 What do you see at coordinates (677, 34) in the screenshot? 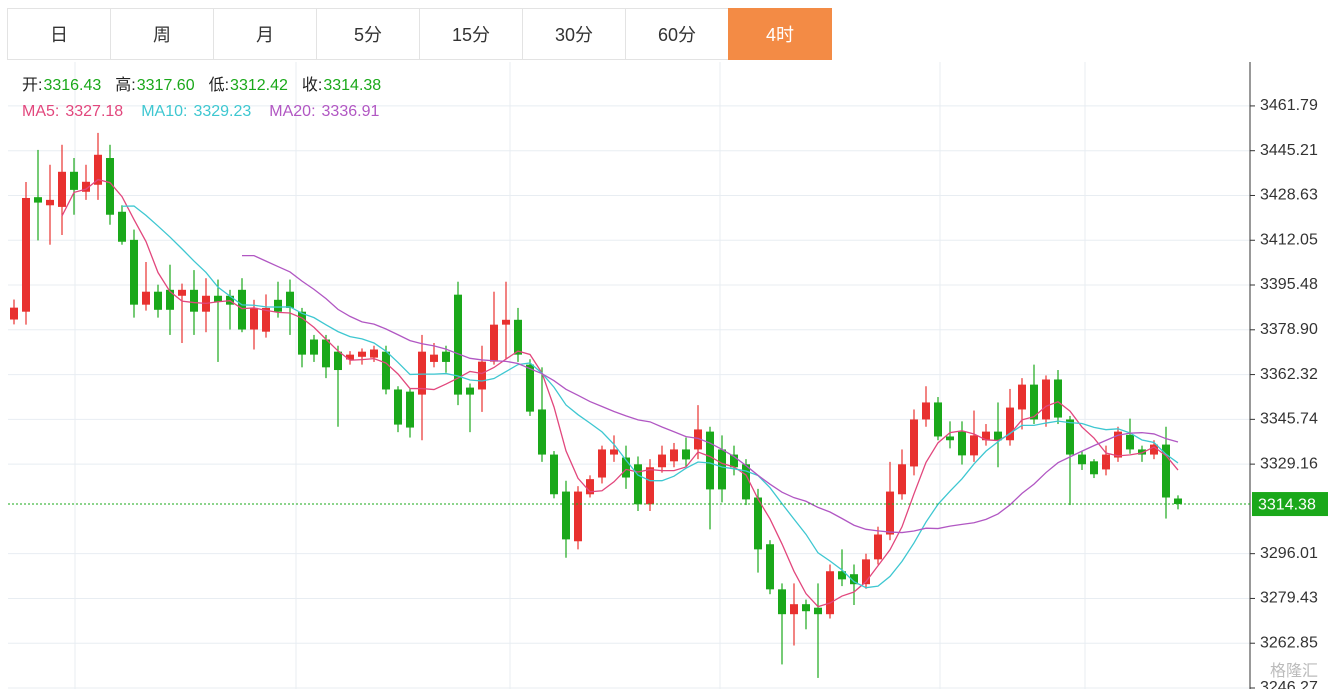
I see `tab: 60分` at bounding box center [677, 34].